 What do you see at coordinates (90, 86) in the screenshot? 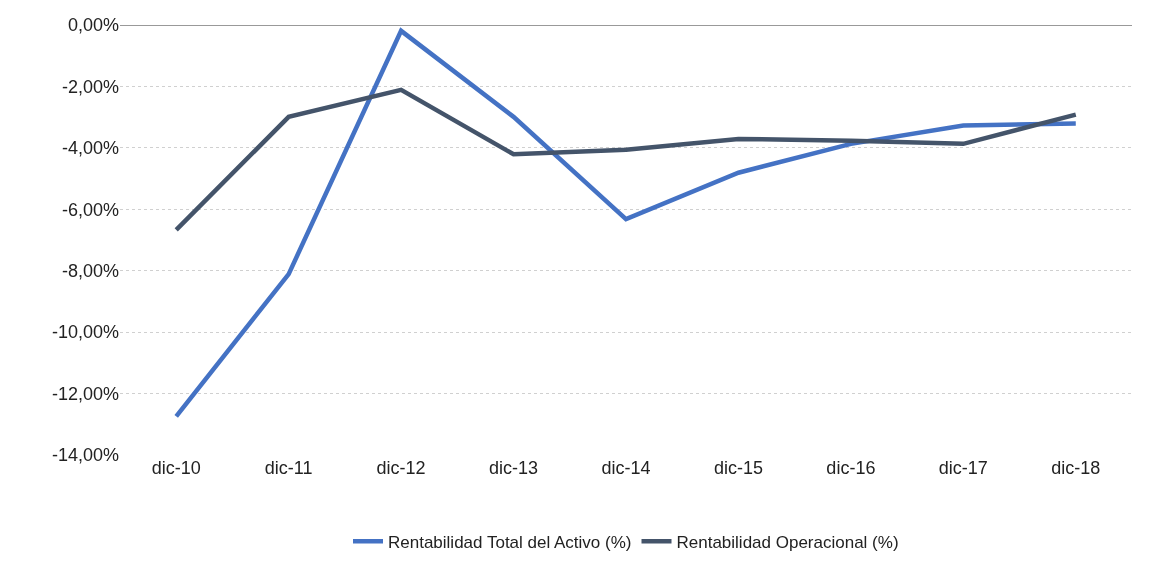
I see `y-tick-label: -2,00%` at bounding box center [90, 86].